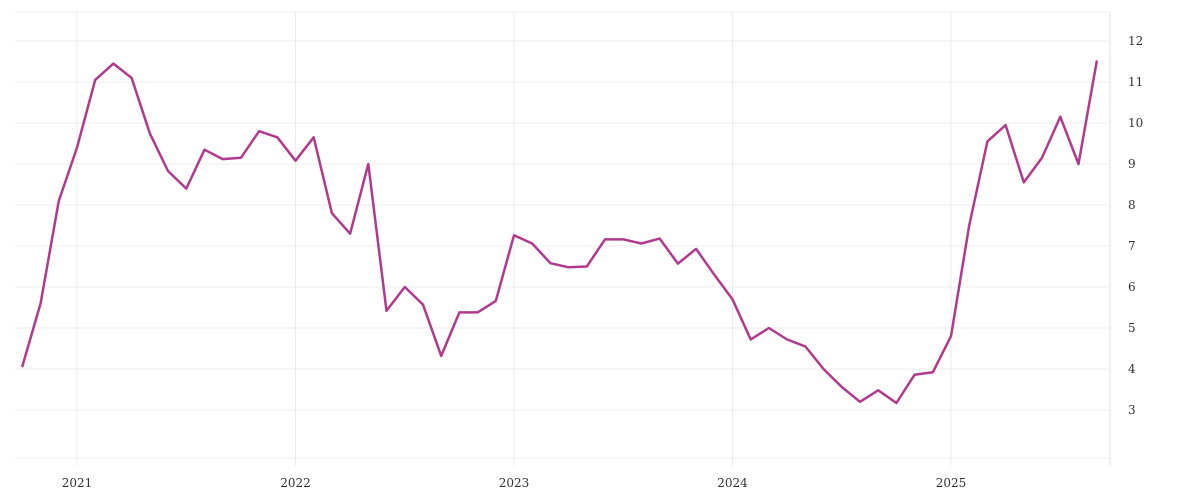  What do you see at coordinates (951, 483) in the screenshot?
I see `x-tick-label: 2025` at bounding box center [951, 483].